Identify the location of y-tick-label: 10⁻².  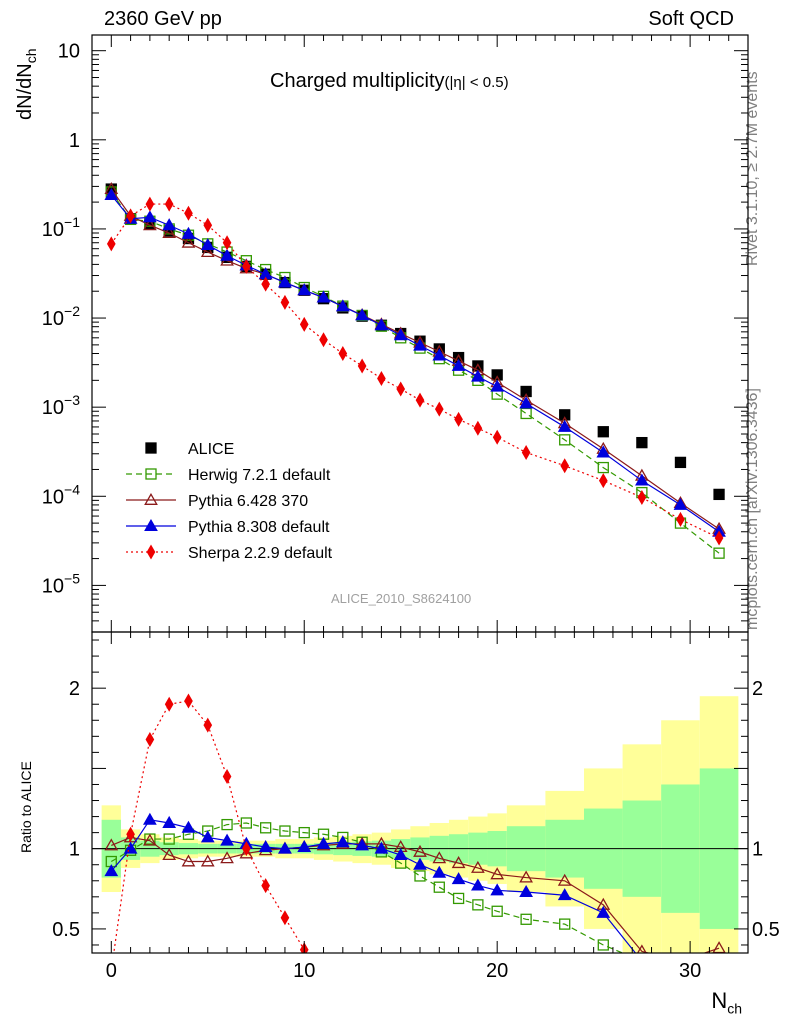
(61, 316).